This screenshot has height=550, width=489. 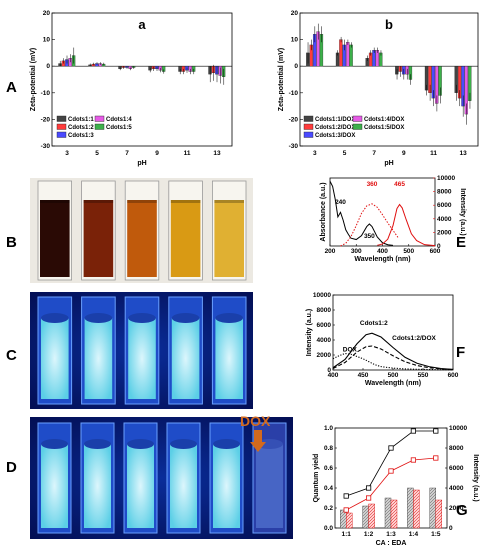 I want to click on x-tick-label: 1:5, so click(x=436, y=534).